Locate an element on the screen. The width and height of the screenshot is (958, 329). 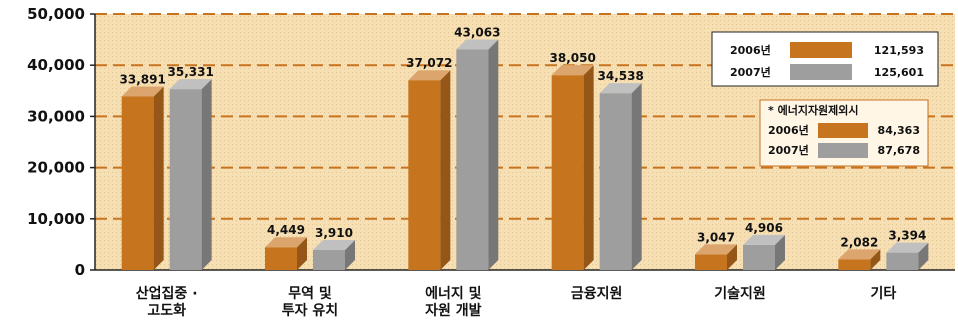
legend: 2006년 121,593 2007년 125,601 is located at coordinates (825, 59).